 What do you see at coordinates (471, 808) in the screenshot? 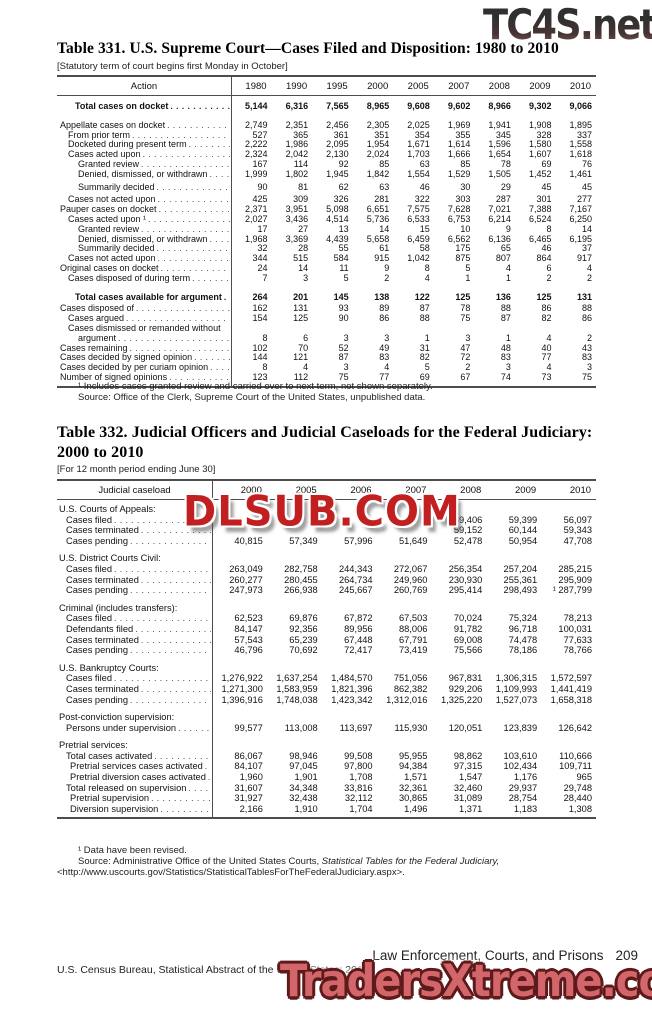
I see `value-cell: 1,371` at bounding box center [471, 808].